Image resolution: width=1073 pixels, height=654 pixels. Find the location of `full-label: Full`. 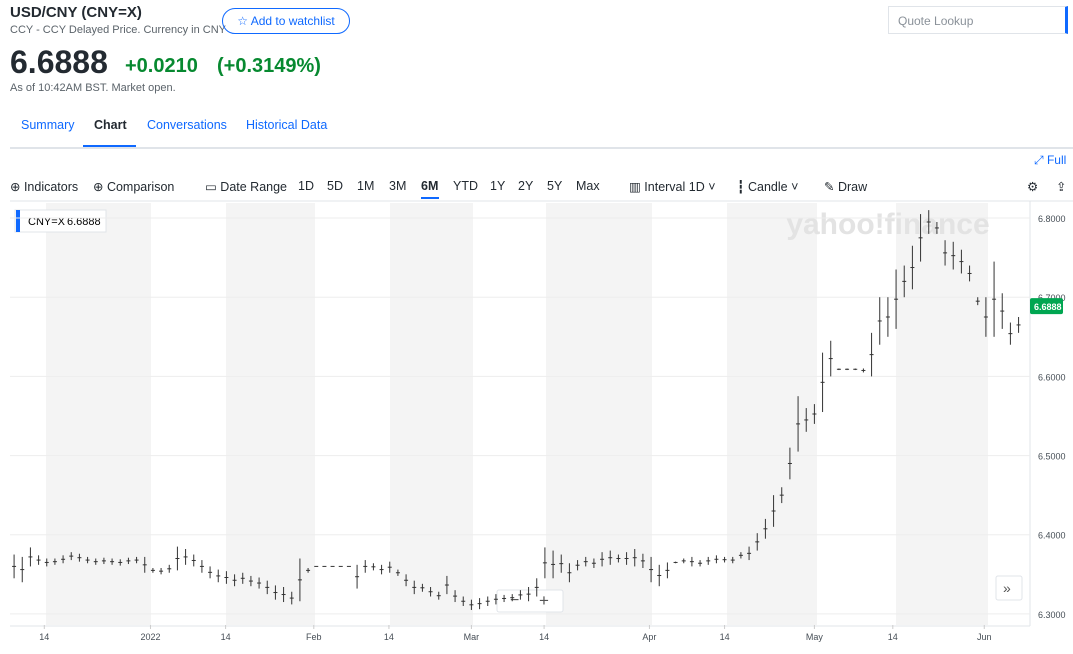

full-label: Full is located at coordinates (1056, 160).